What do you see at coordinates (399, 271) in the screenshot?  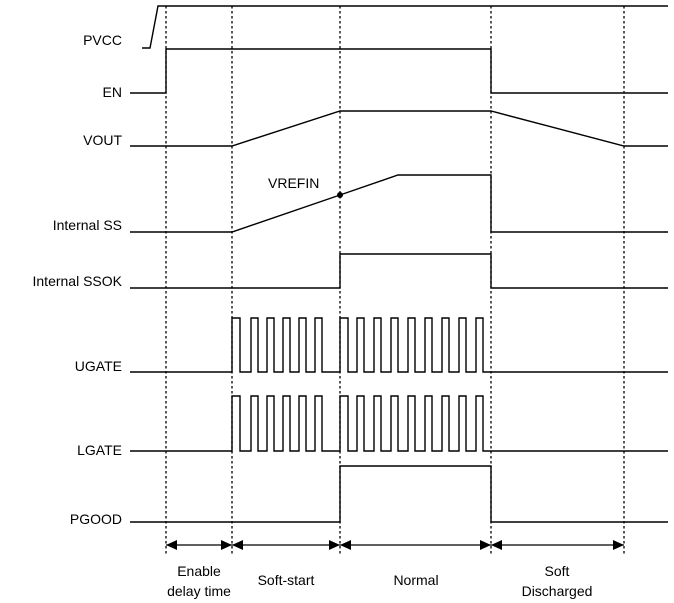 I see `waveform-internal-ssok` at bounding box center [399, 271].